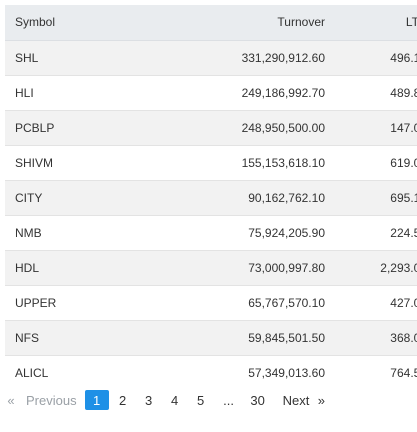  What do you see at coordinates (286, 302) in the screenshot?
I see `cell-turnover: 65,767,570.10` at bounding box center [286, 302].